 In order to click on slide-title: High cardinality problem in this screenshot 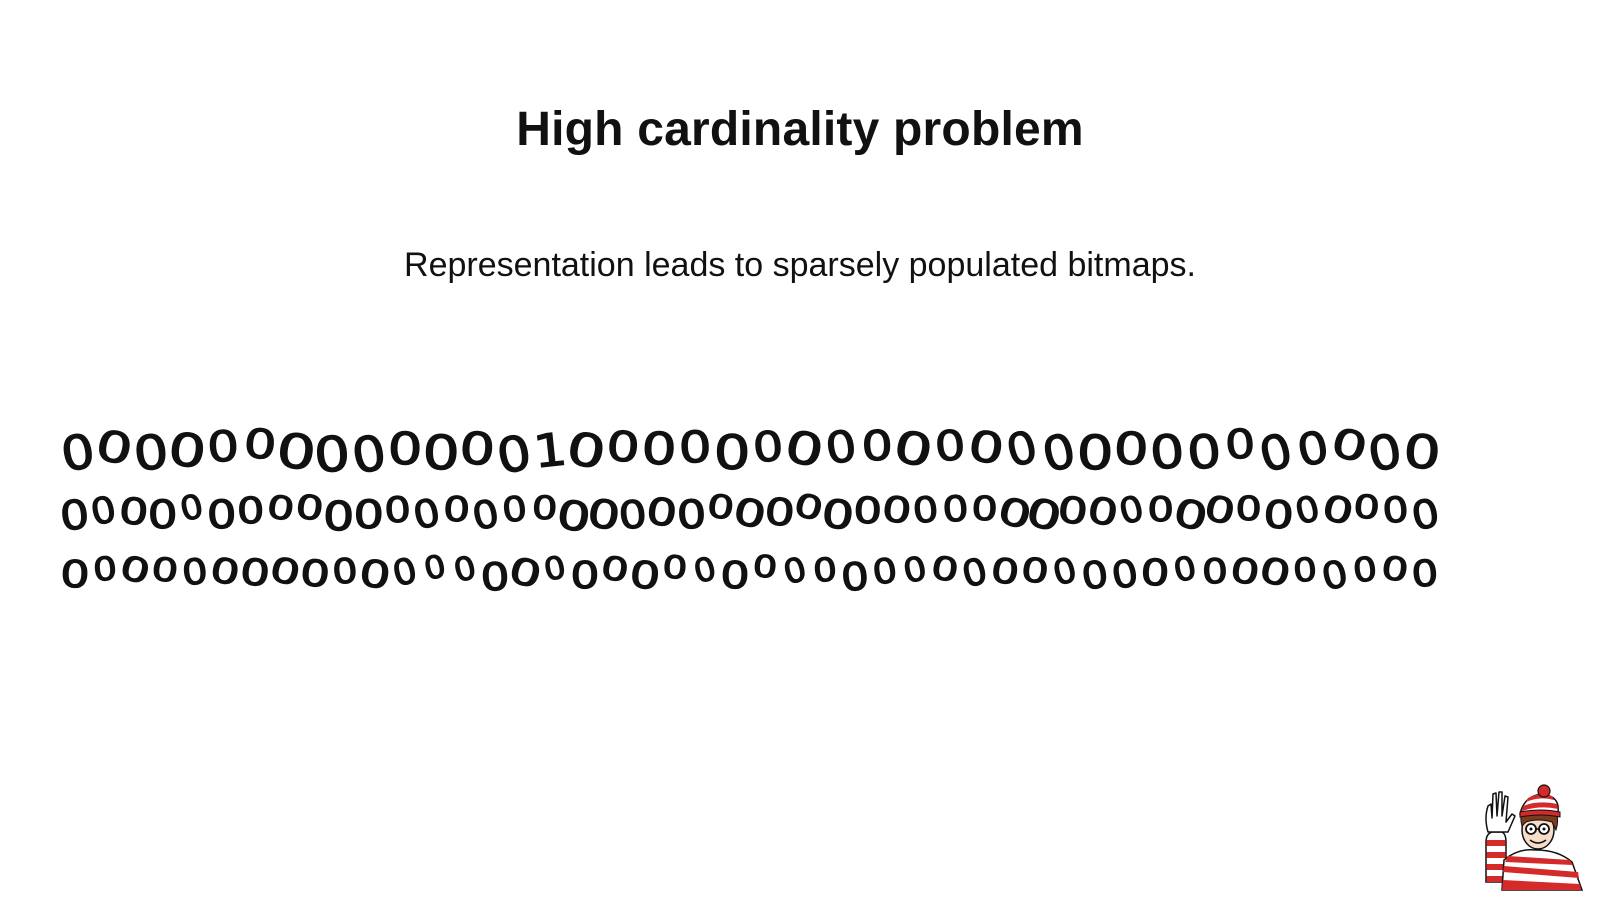, I will do `click(800, 130)`.